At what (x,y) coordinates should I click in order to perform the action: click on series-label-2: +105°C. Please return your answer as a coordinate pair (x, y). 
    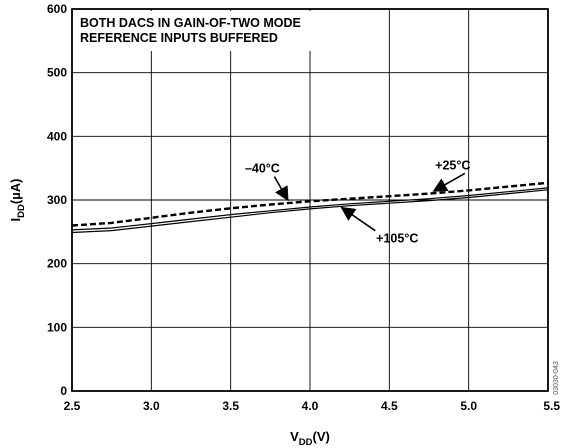
    Looking at the image, I should click on (397, 239).